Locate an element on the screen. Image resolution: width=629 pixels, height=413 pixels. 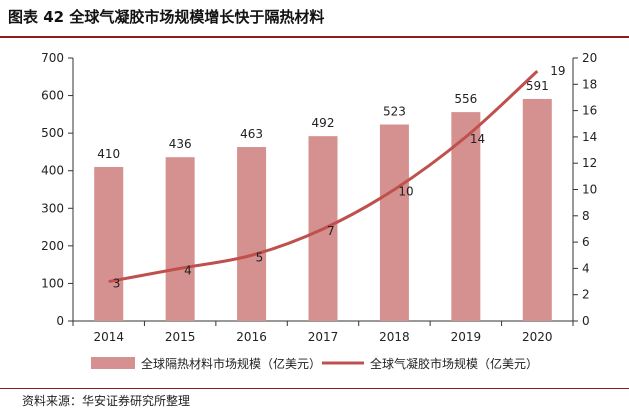
bar-value-label: 410 is located at coordinates (108, 154).